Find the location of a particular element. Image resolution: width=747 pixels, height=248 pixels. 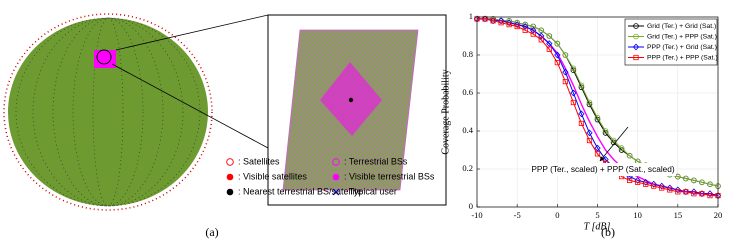

x-tick-label: 15 is located at coordinates (678, 215).